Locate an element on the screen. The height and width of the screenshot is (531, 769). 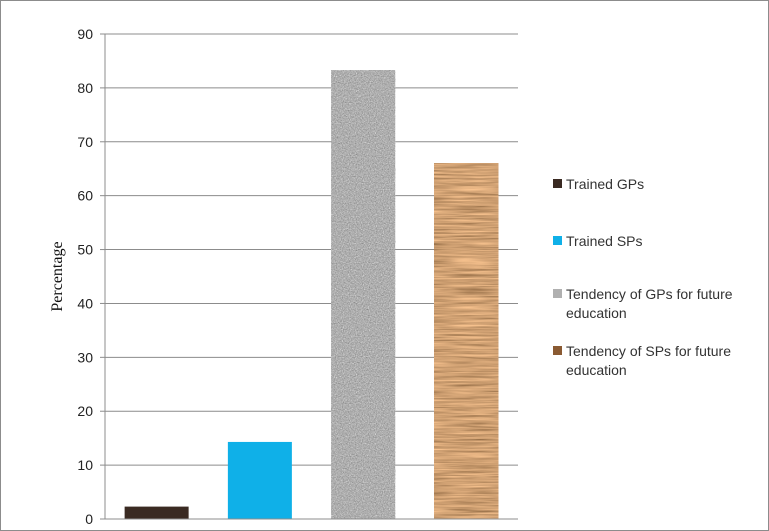
legend-item: Tendency of GPs for future education is located at coordinates (643, 303).